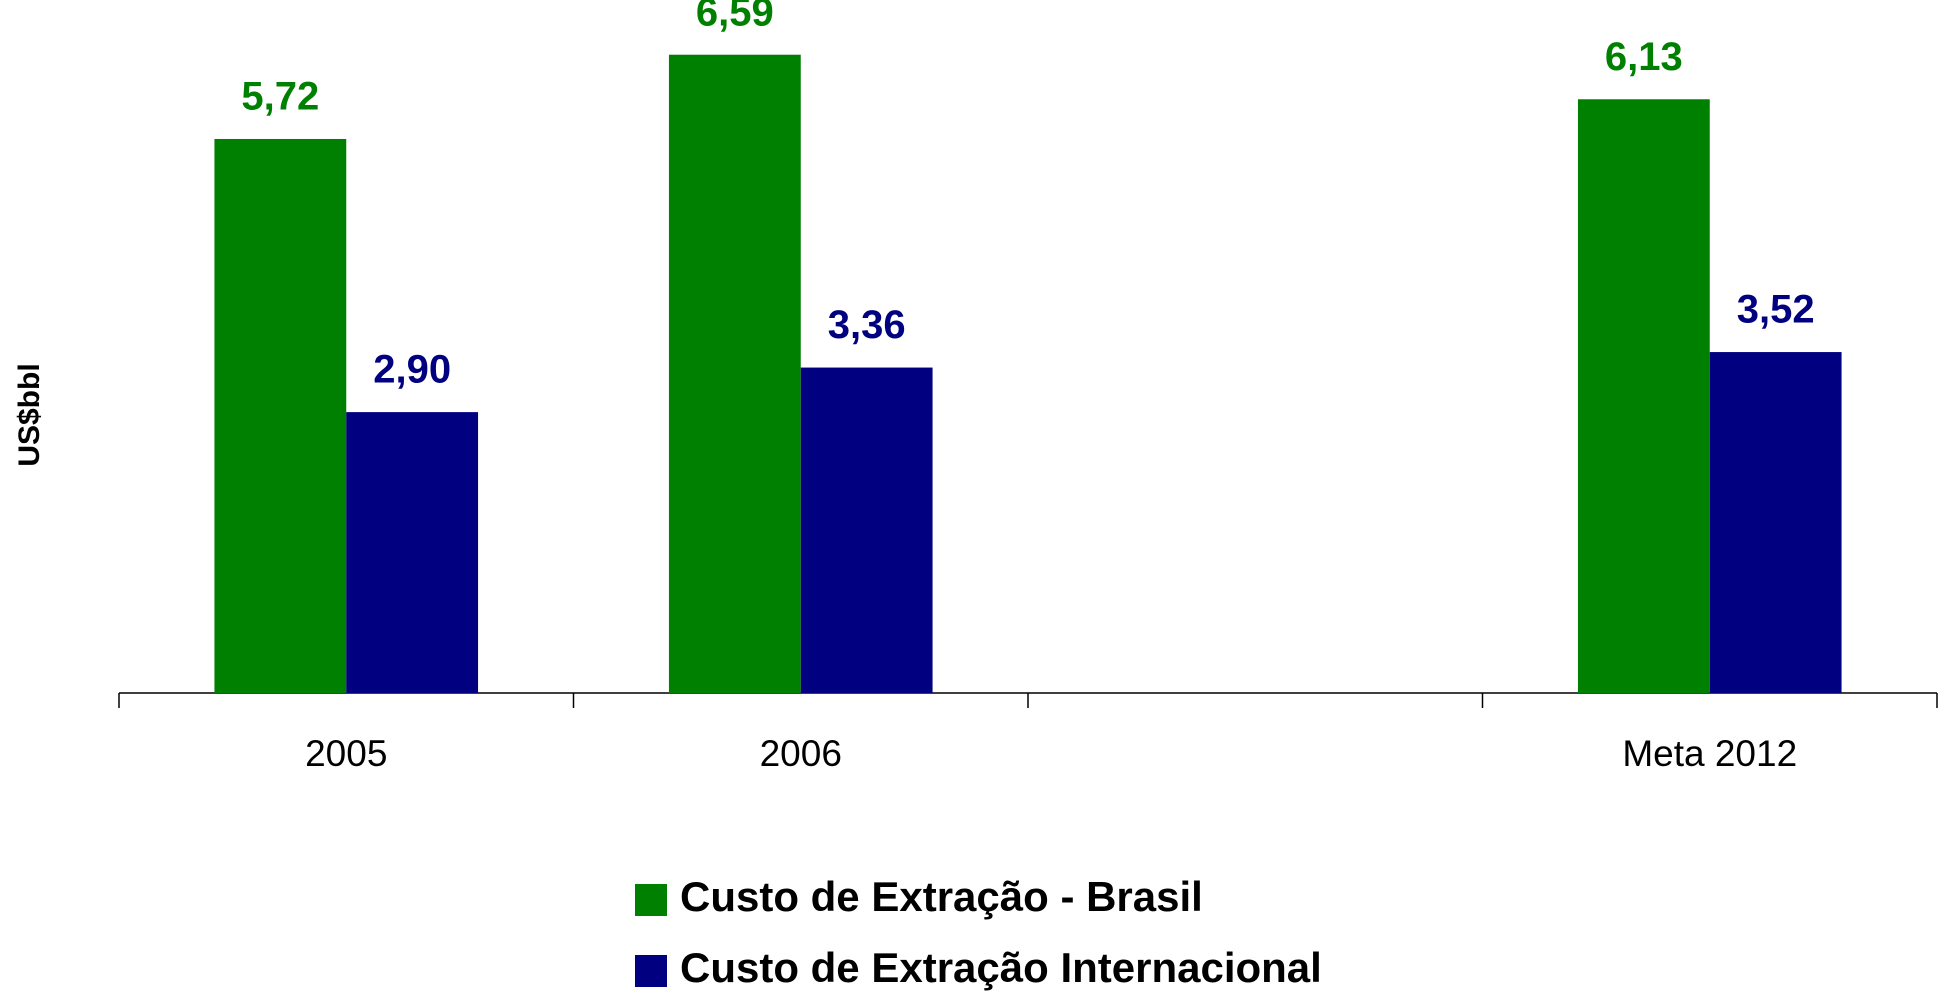 This screenshot has width=1944, height=999. Describe the element at coordinates (867, 325) in the screenshot. I see `value-label: 3,36` at that location.